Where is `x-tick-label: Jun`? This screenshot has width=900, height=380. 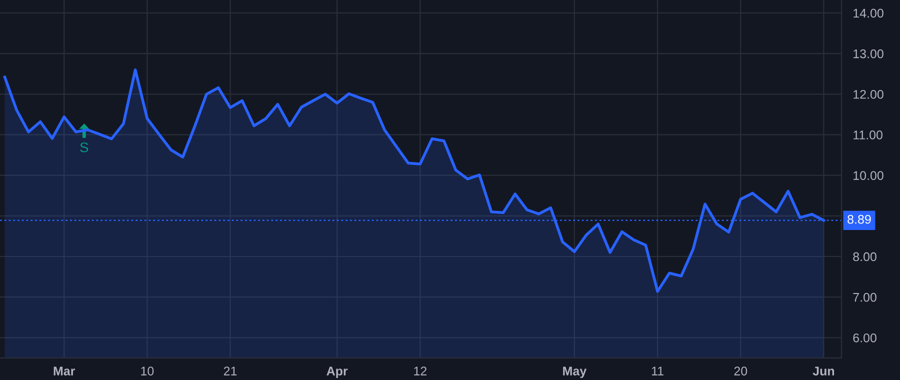
x-tick-label: Jun is located at coordinates (823, 371).